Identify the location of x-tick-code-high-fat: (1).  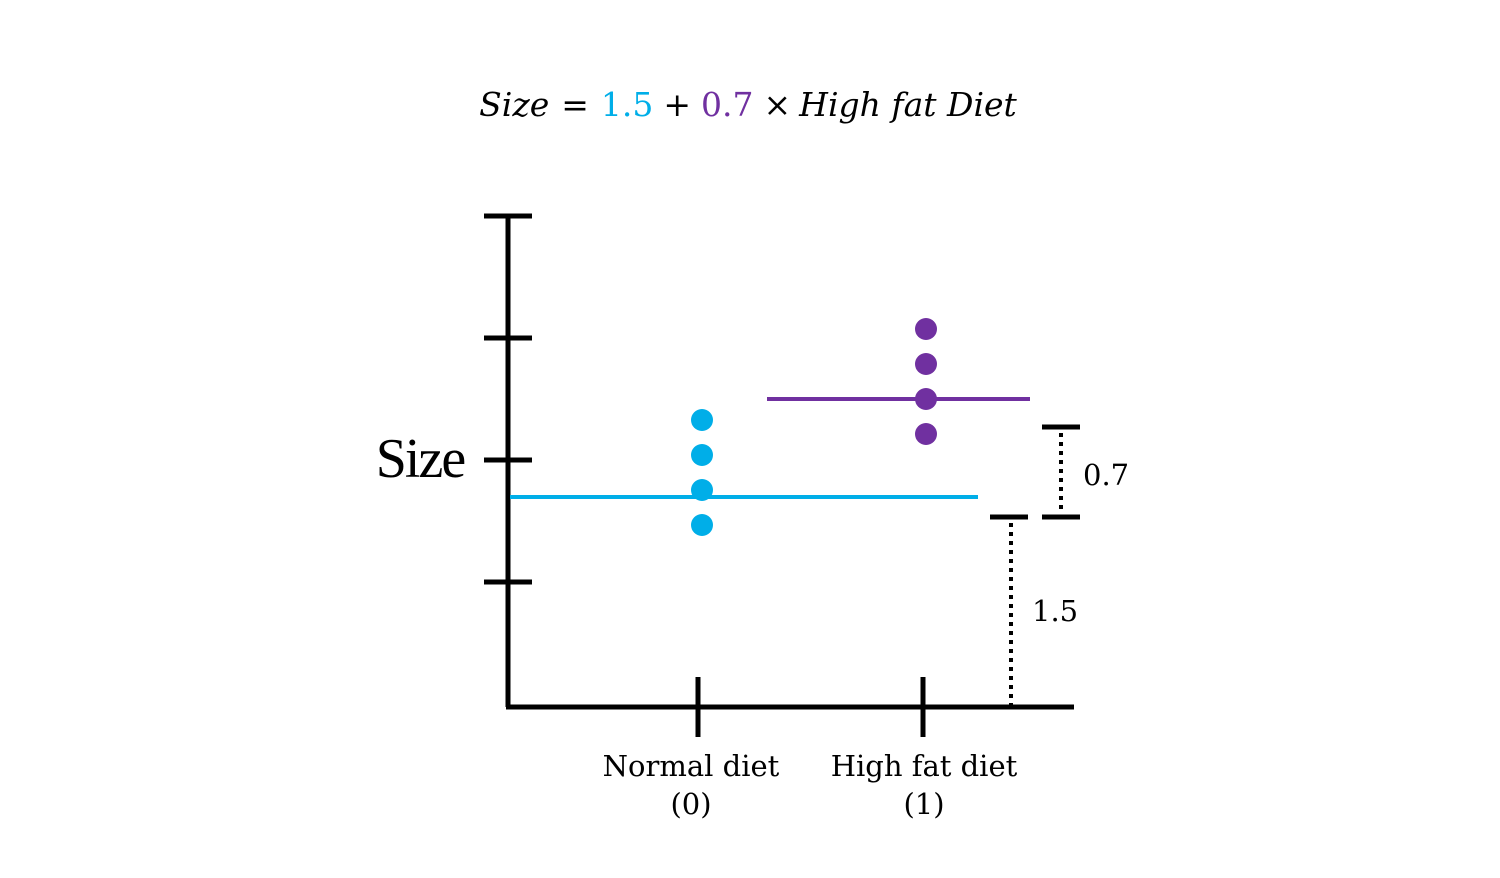
(923, 804).